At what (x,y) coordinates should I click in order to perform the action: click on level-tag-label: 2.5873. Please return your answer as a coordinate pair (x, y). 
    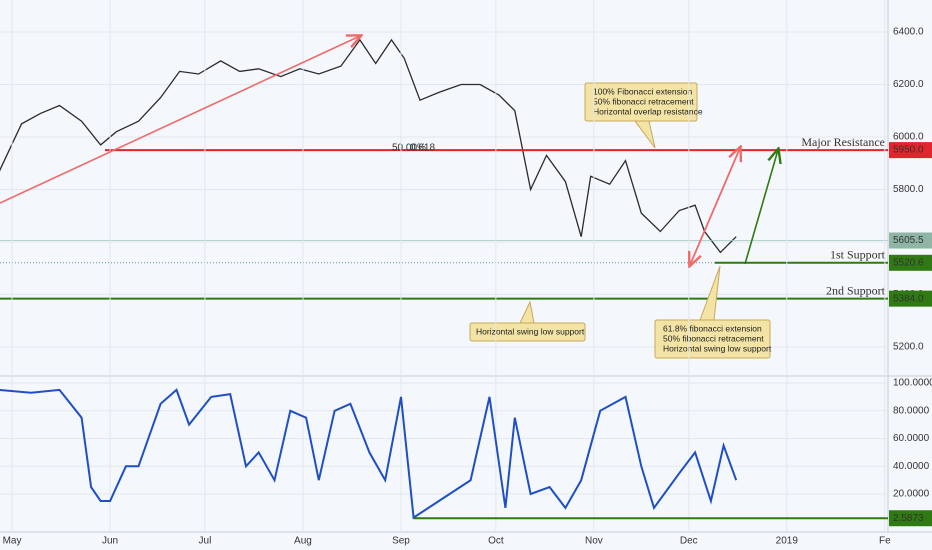
    Looking at the image, I should click on (908, 518).